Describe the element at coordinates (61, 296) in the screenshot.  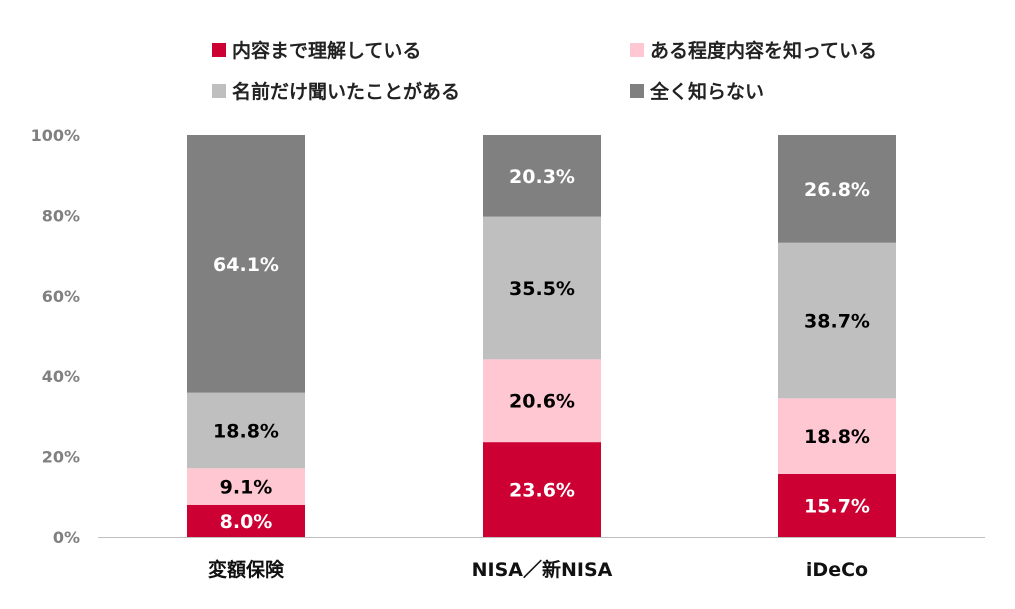
I see `y-tick-label: 60%` at that location.